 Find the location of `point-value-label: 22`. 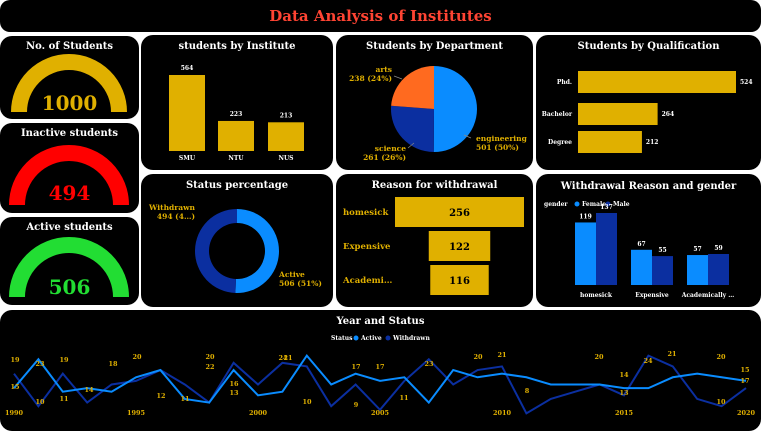

point-value-label: 22 is located at coordinates (209, 367).